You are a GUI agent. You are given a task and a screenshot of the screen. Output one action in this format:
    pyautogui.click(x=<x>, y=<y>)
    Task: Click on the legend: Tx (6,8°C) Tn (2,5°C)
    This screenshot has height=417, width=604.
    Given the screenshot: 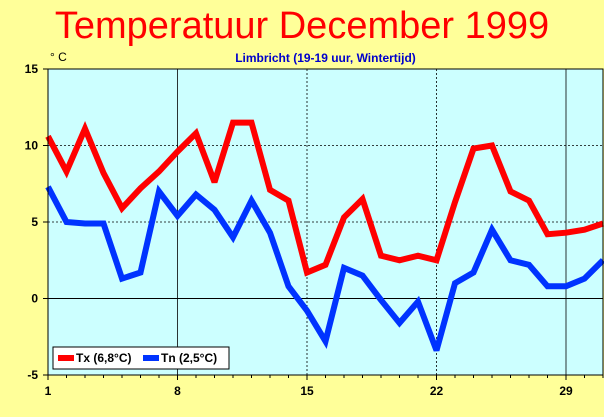 What is the action you would take?
    pyautogui.click(x=141, y=358)
    